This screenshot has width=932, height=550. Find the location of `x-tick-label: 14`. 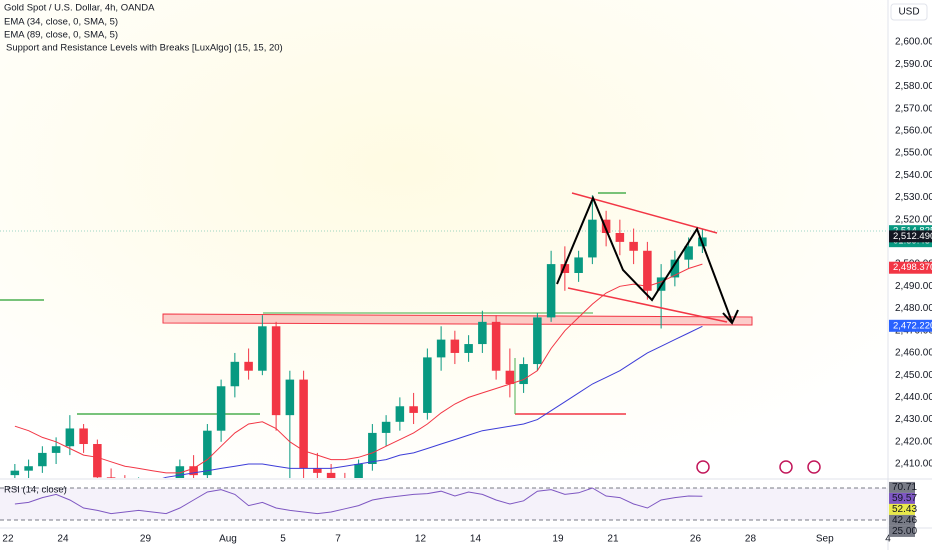

x-tick-label: 14 is located at coordinates (476, 539).